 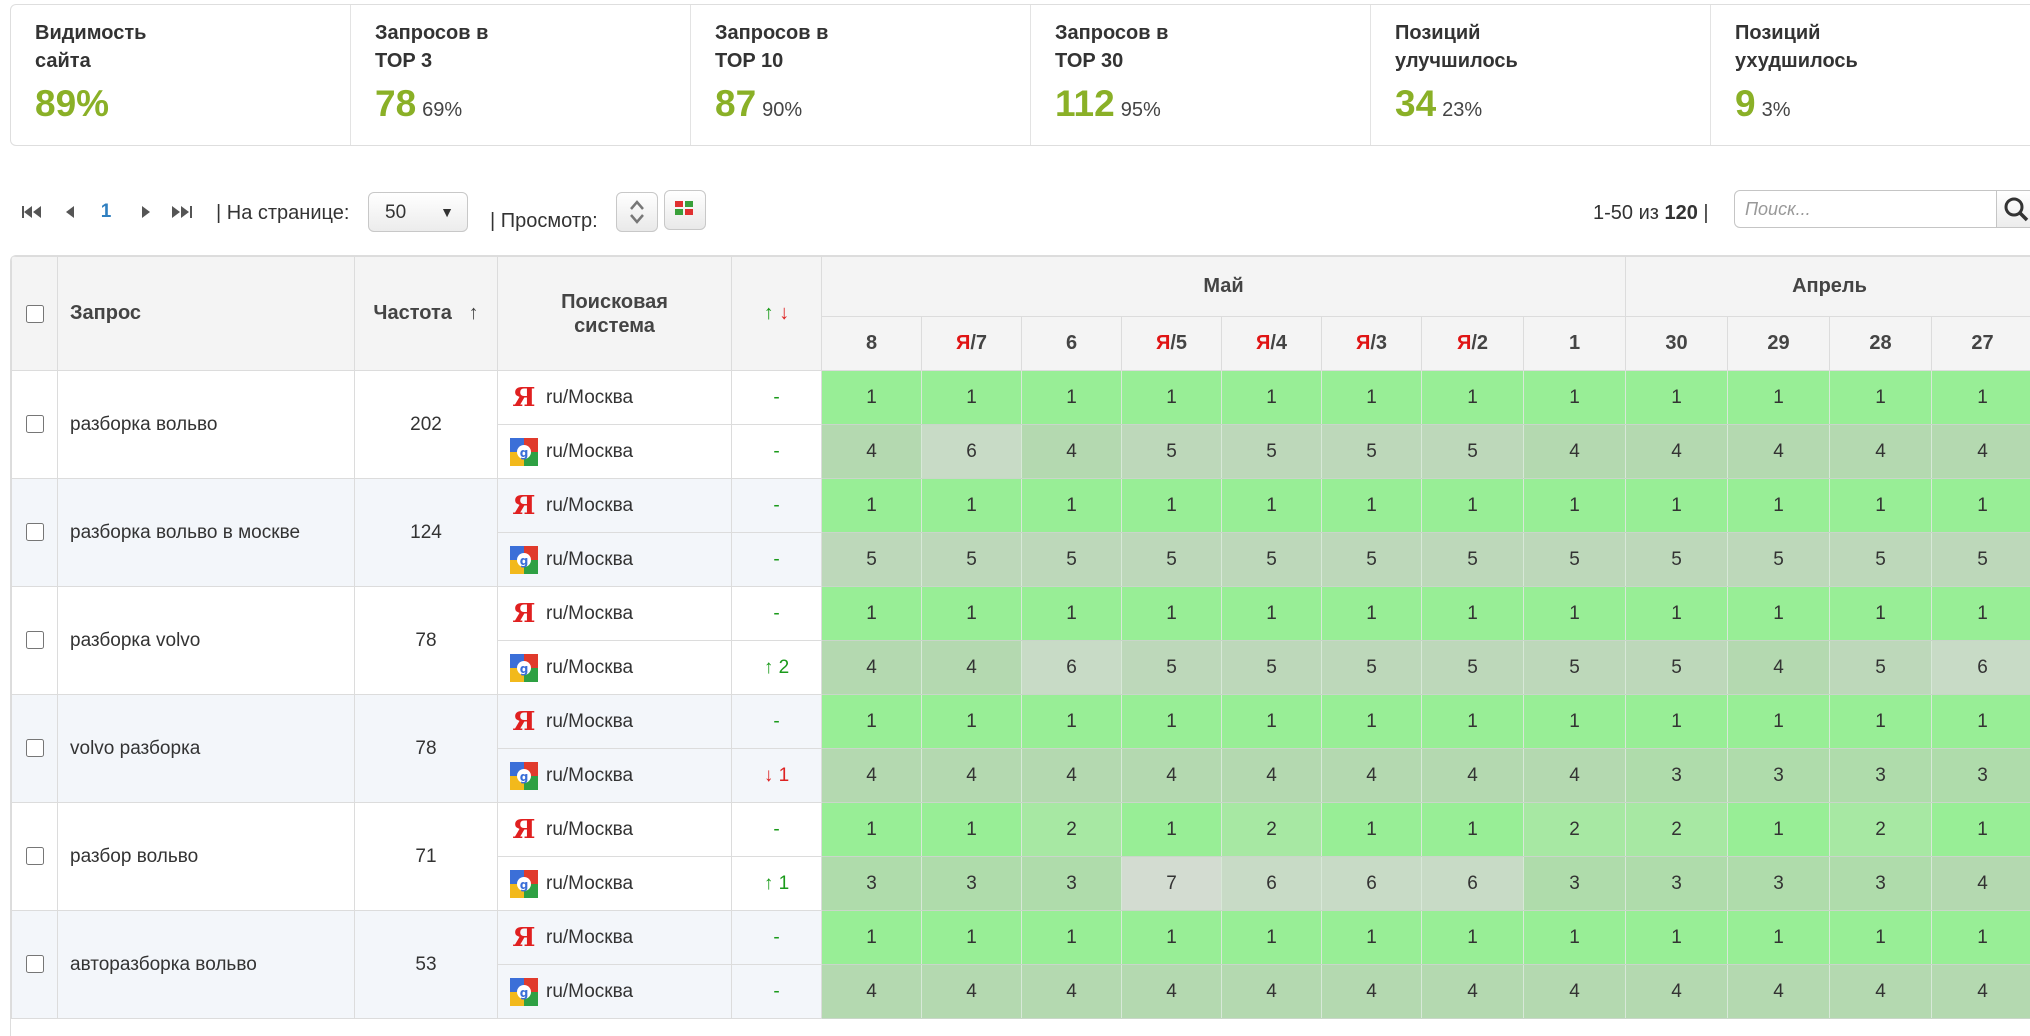 I want to click on day-header: 27, so click(x=1981, y=344).